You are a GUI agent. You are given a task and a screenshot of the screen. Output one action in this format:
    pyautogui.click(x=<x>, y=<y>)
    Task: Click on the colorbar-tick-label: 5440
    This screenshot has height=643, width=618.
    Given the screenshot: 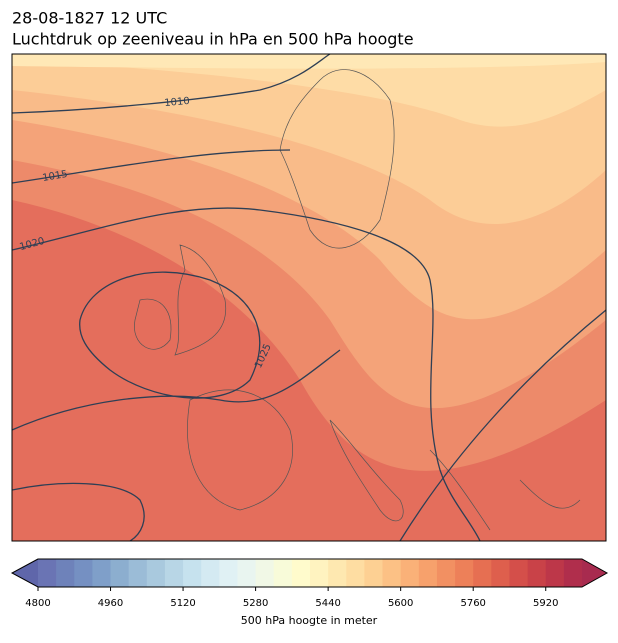 What is the action you would take?
    pyautogui.click(x=327, y=603)
    